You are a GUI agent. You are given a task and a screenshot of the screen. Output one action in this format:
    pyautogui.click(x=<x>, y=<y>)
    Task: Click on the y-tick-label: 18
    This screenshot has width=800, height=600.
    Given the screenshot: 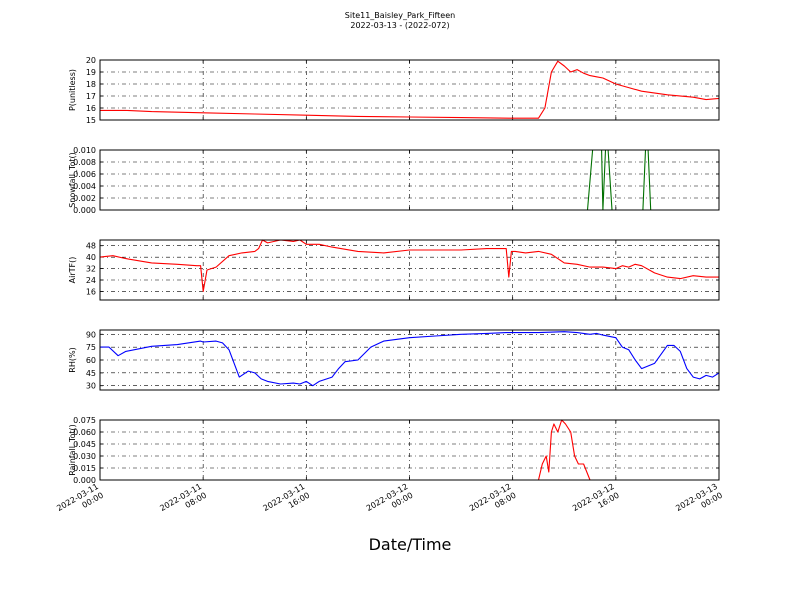 What is the action you would take?
    pyautogui.click(x=91, y=84)
    